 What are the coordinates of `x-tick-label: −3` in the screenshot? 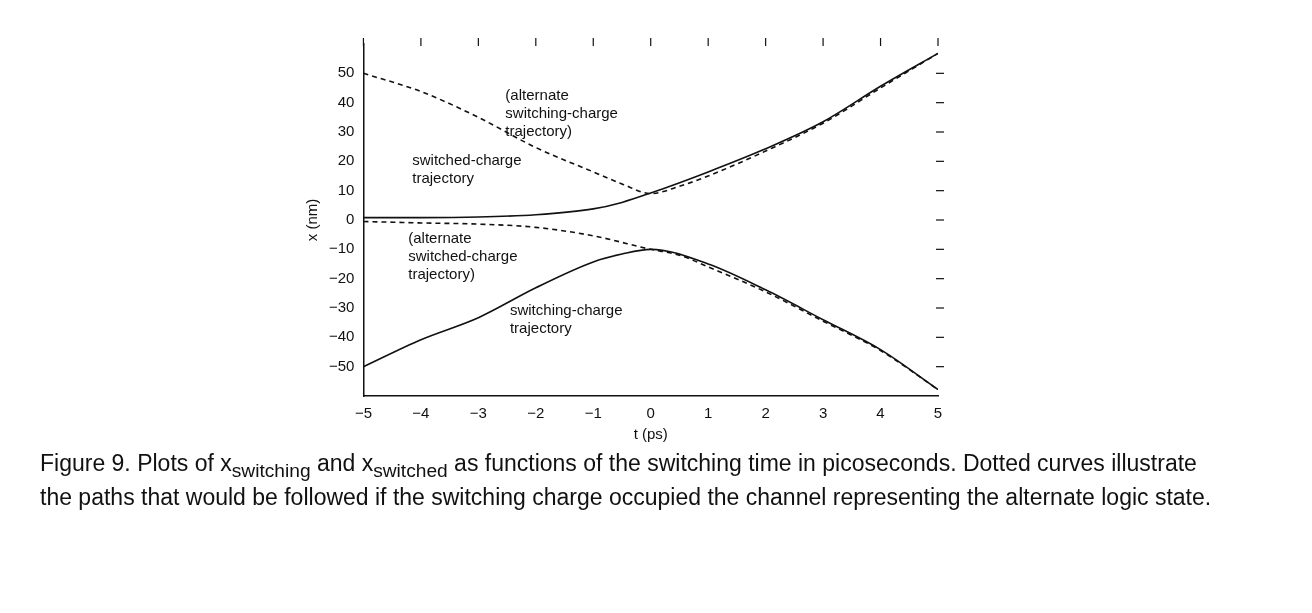 It's located at (478, 413).